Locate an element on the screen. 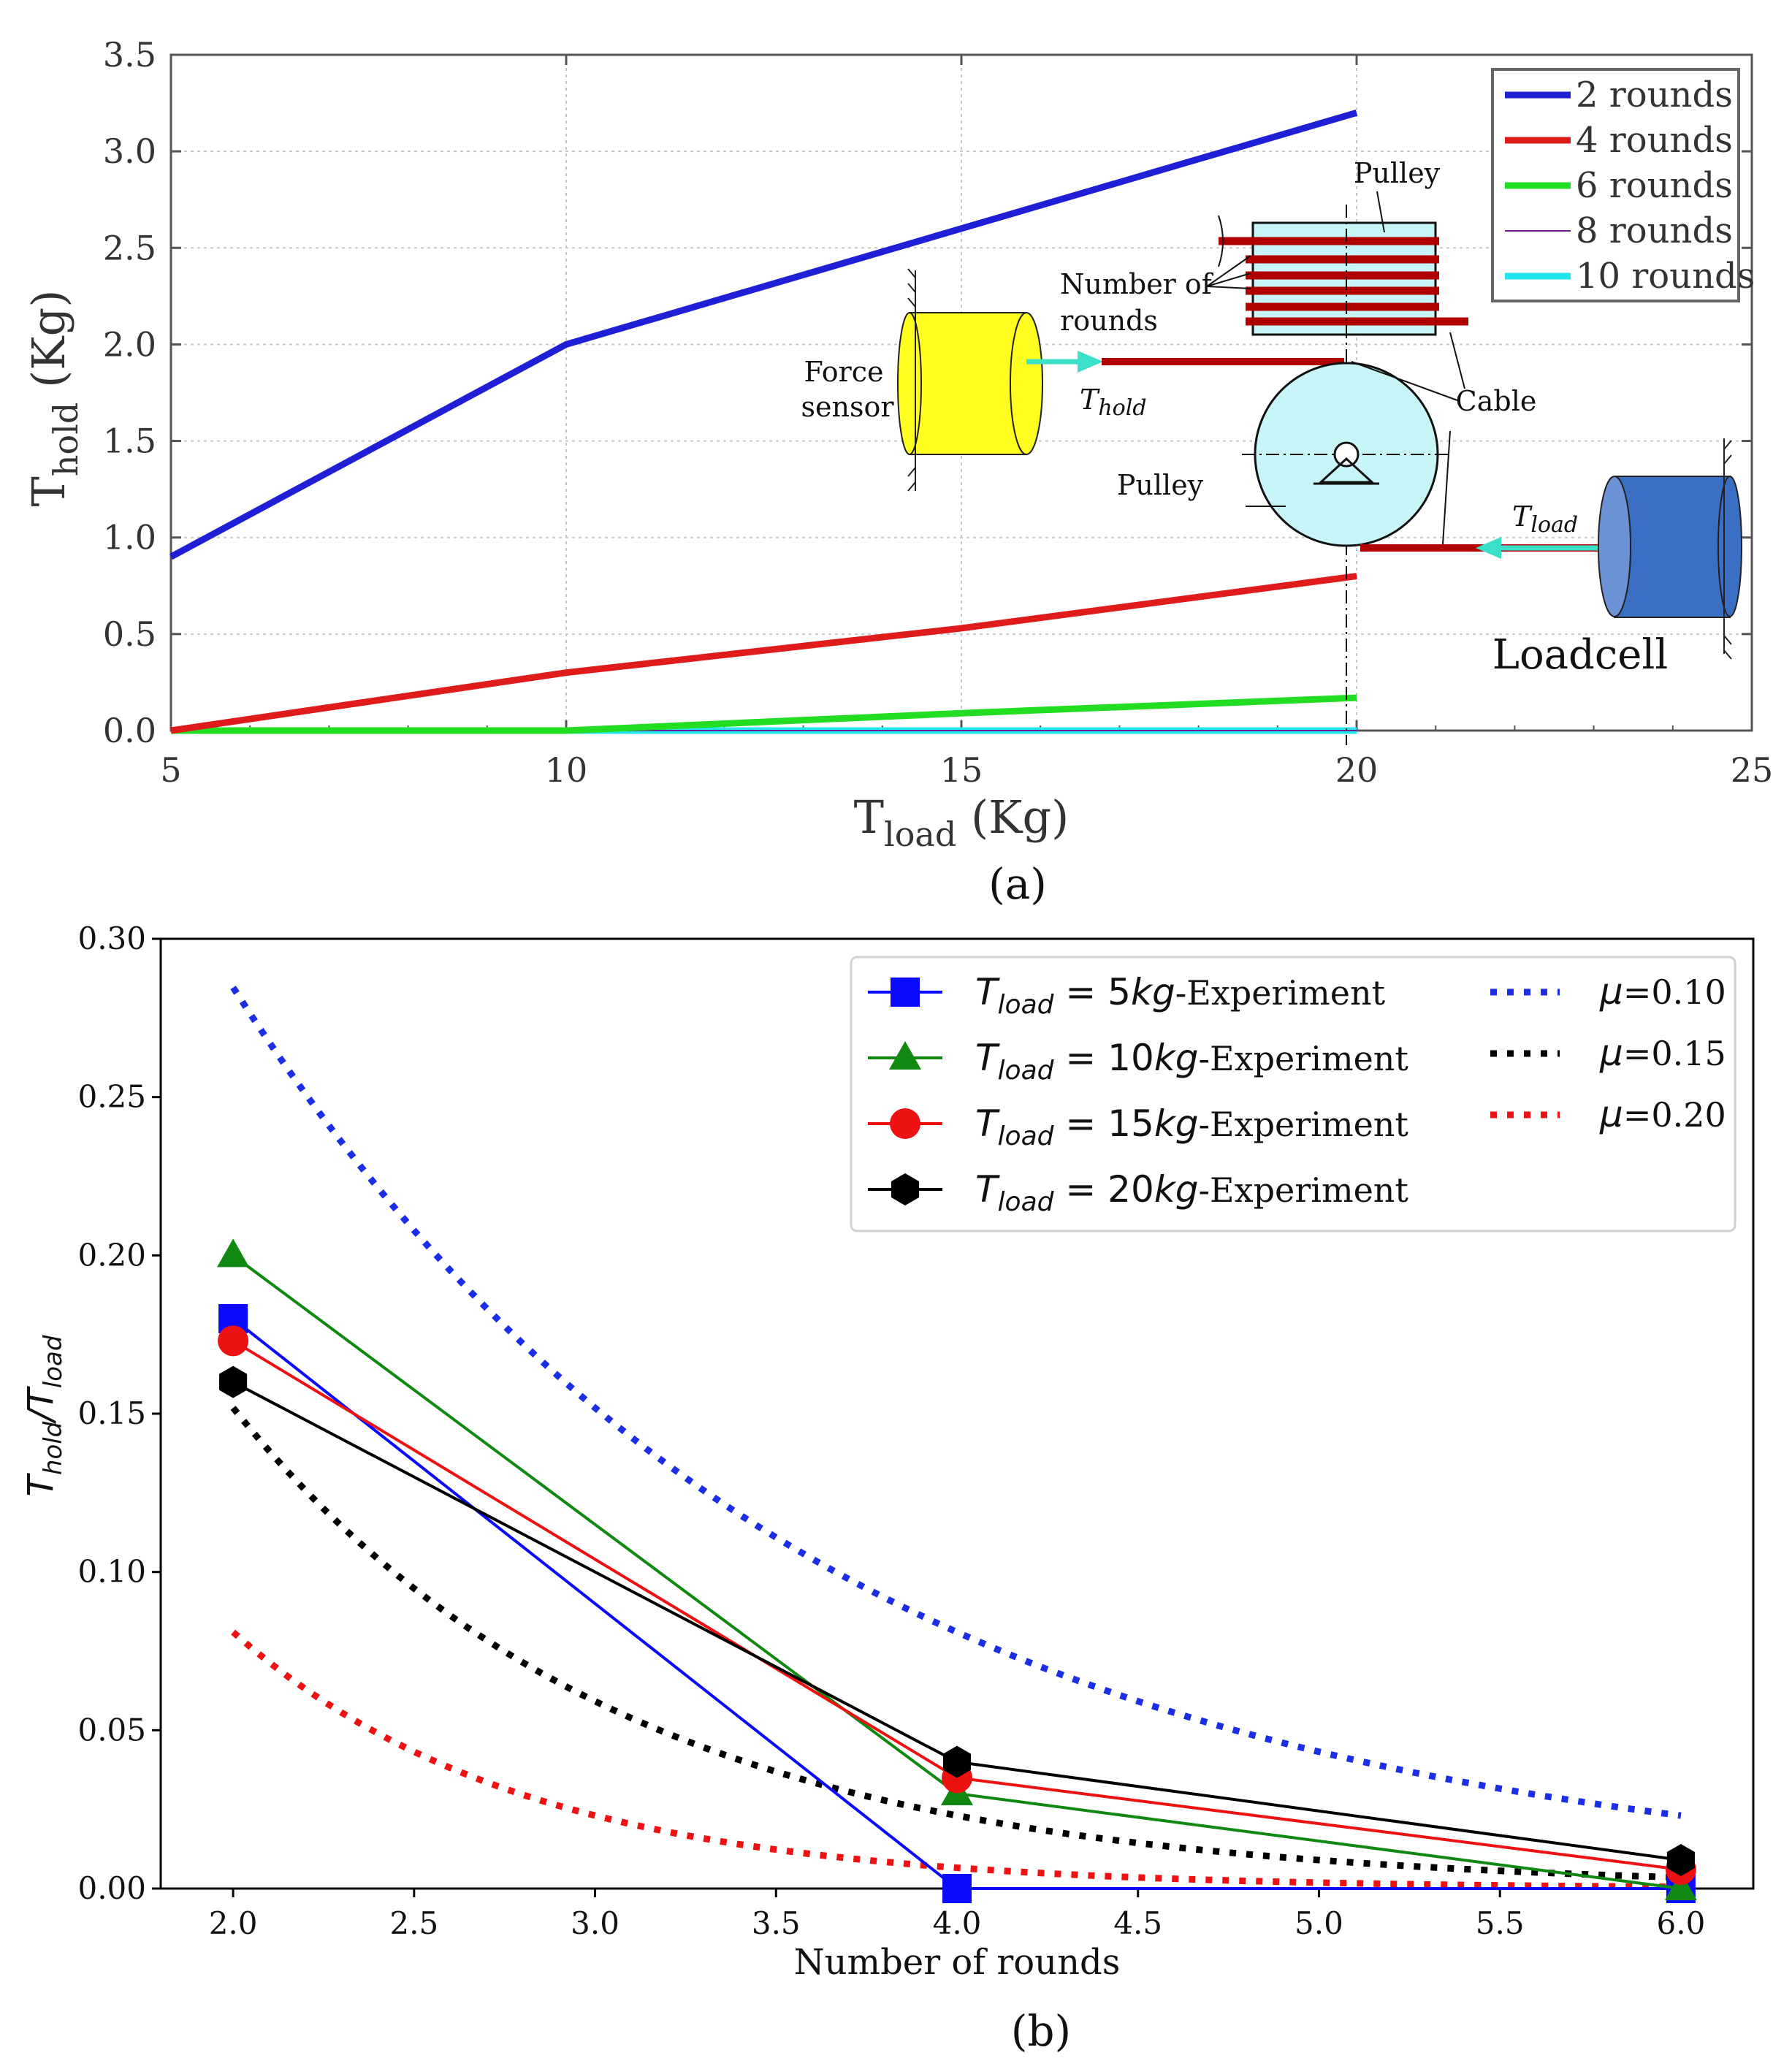 This screenshot has width=1792, height=2069. panel-b-caption: (b) is located at coordinates (1041, 2031).